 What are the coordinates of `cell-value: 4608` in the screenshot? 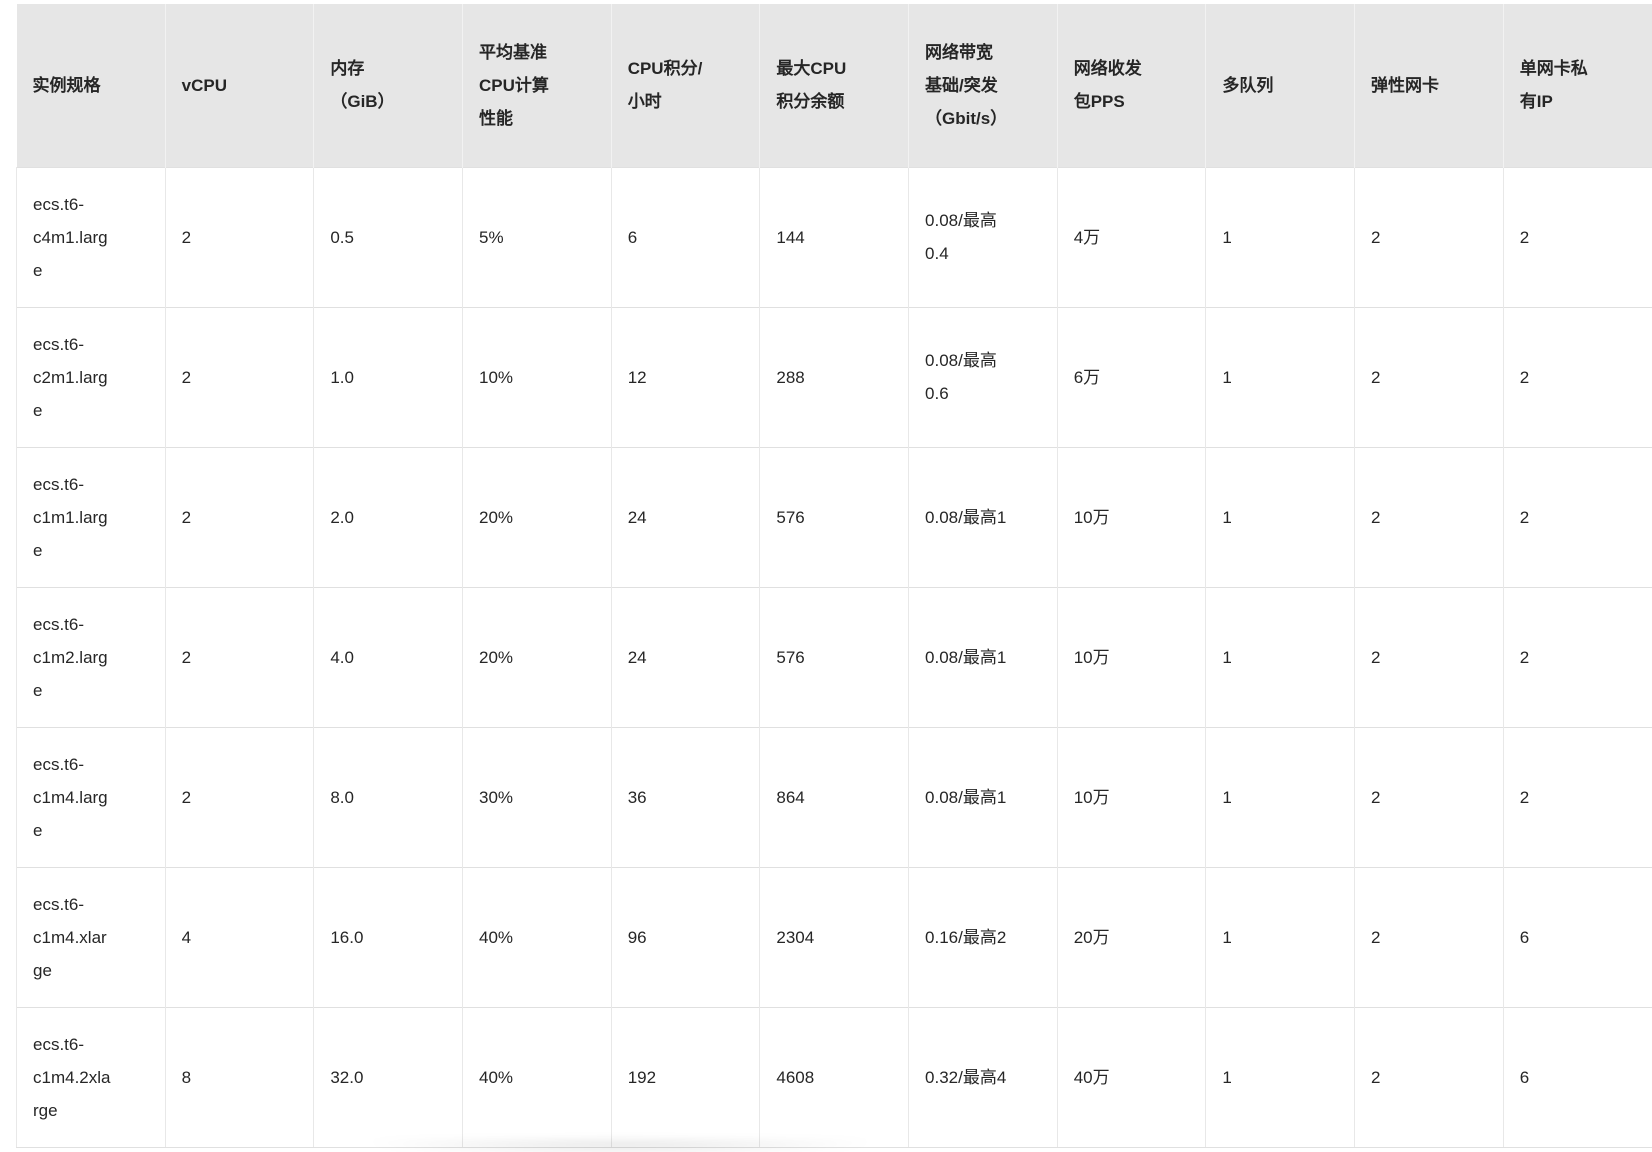 It's located at (795, 1077).